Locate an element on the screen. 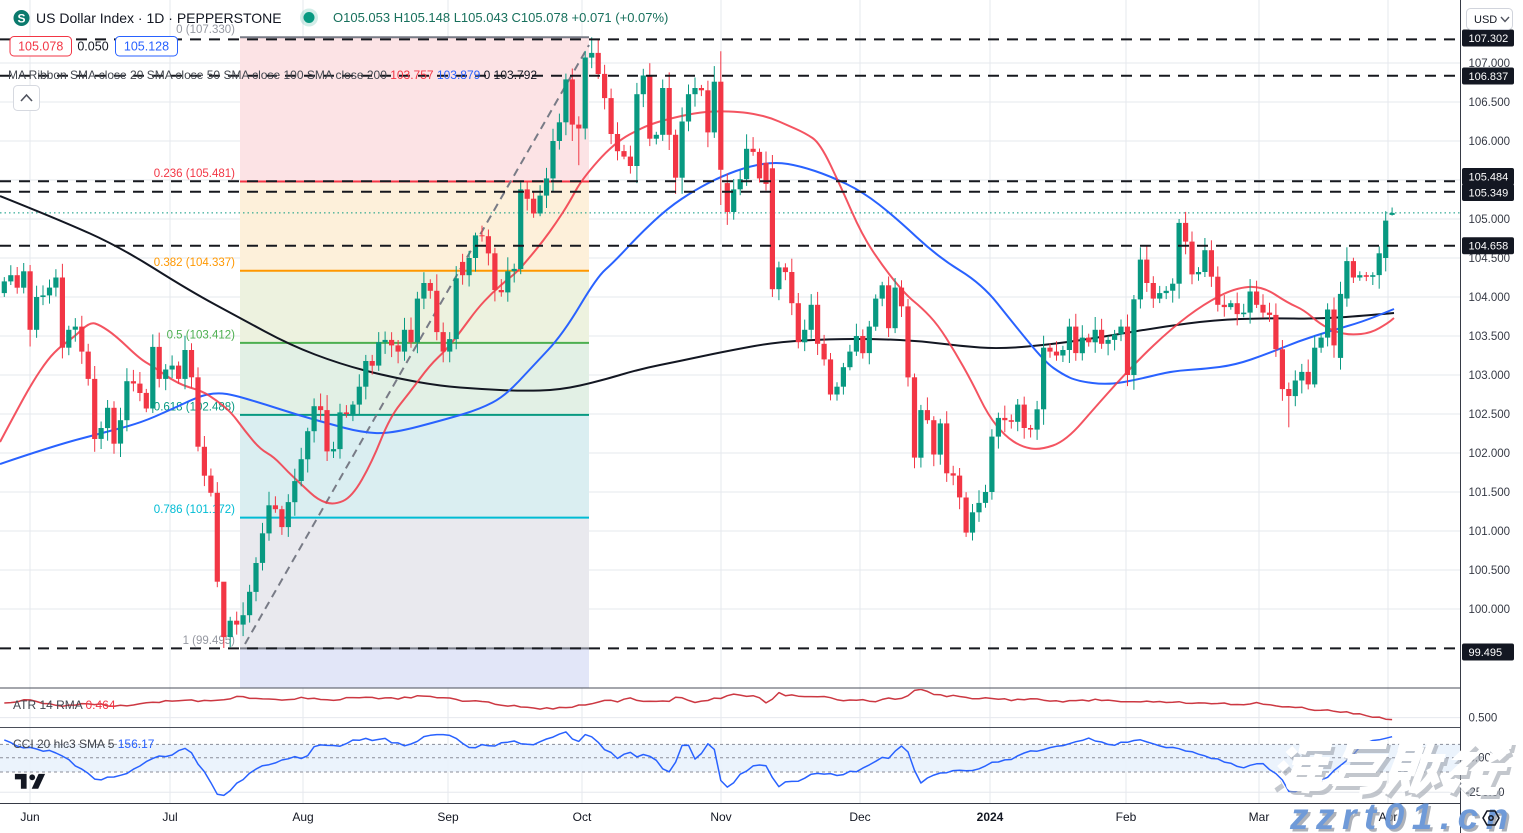 The height and width of the screenshot is (833, 1523). svg-text: 2024 is located at coordinates (990, 817).